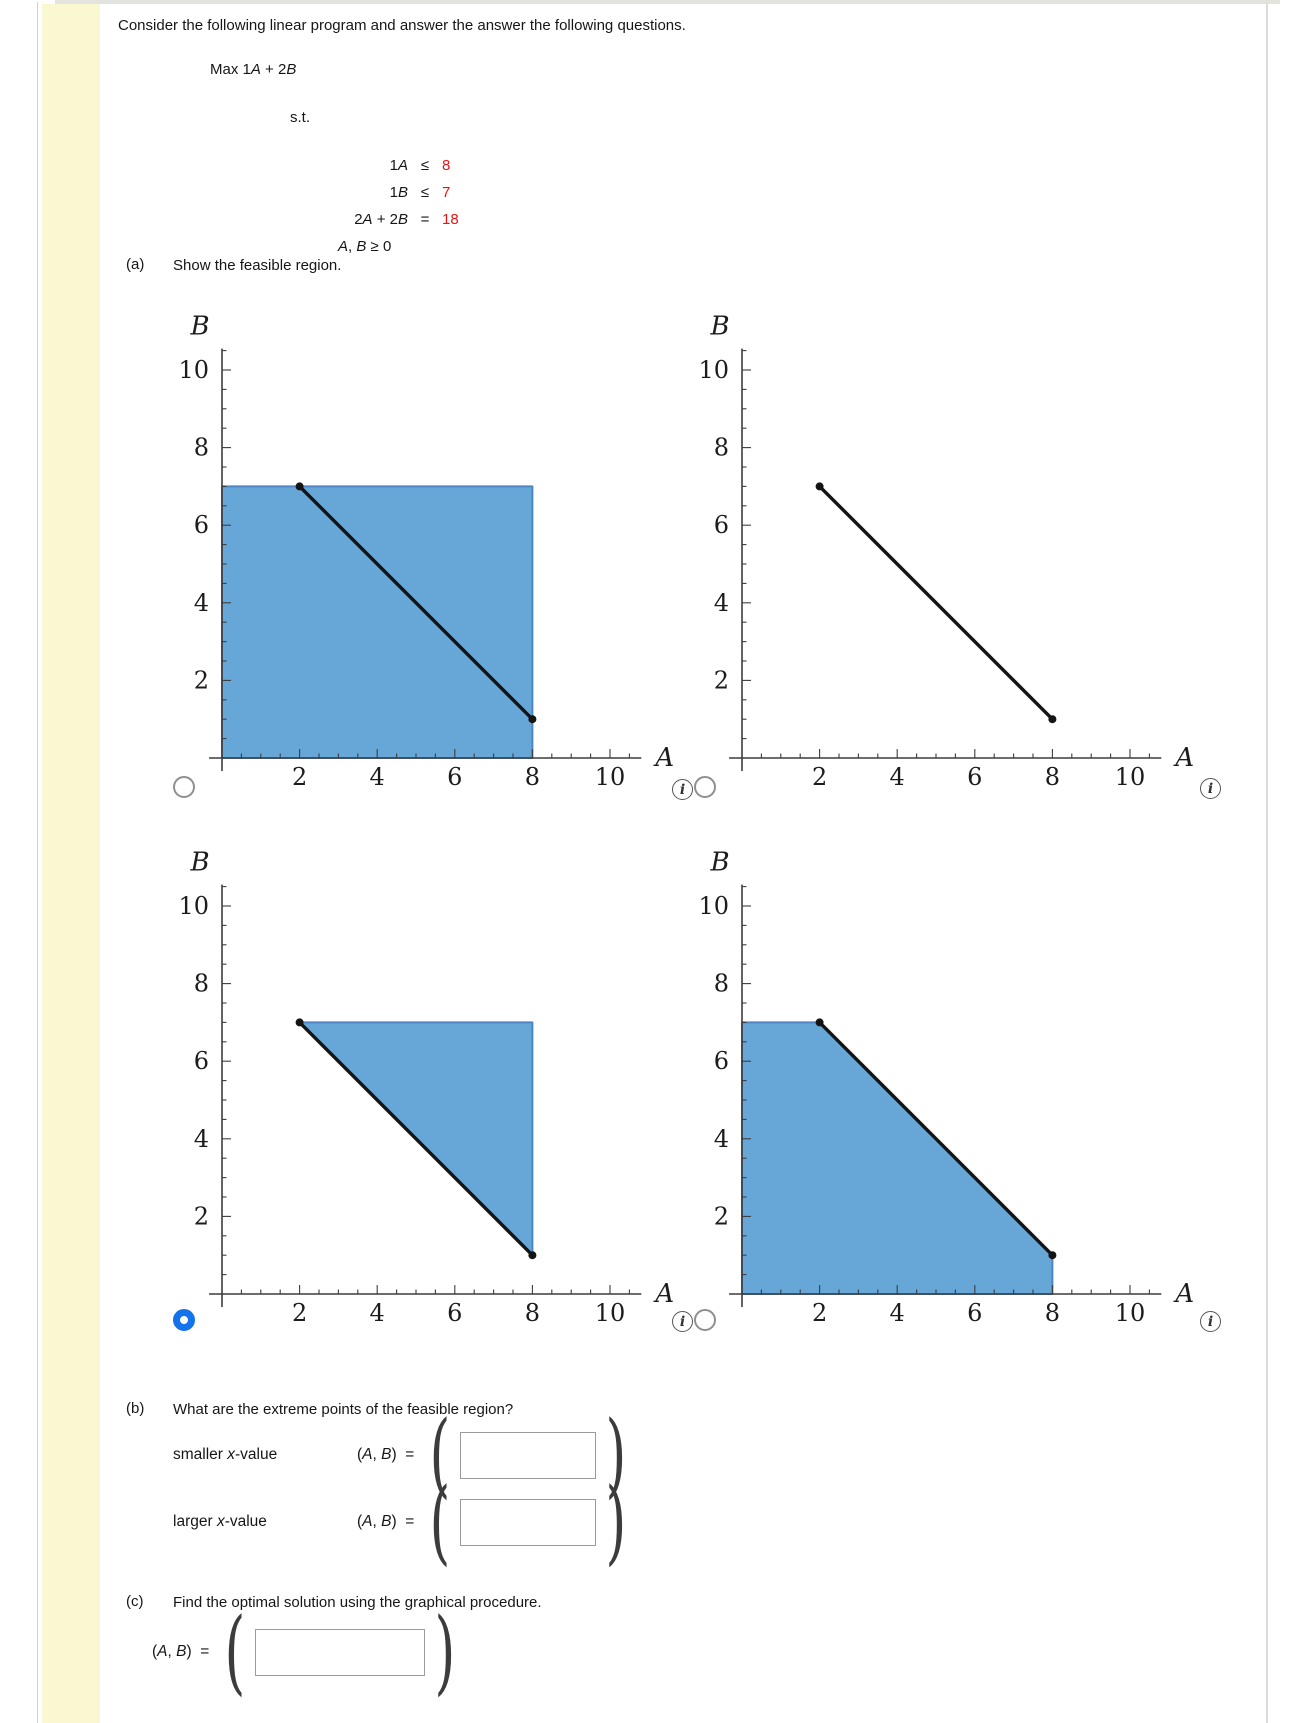 The image size is (1290, 1723). I want to click on part-a-text: Show the feasible region., so click(257, 265).